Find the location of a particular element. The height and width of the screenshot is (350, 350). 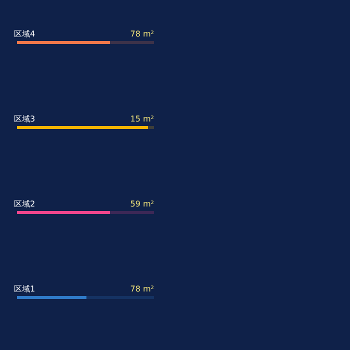

y-tick-label: 区域1 is located at coordinates (25, 289).